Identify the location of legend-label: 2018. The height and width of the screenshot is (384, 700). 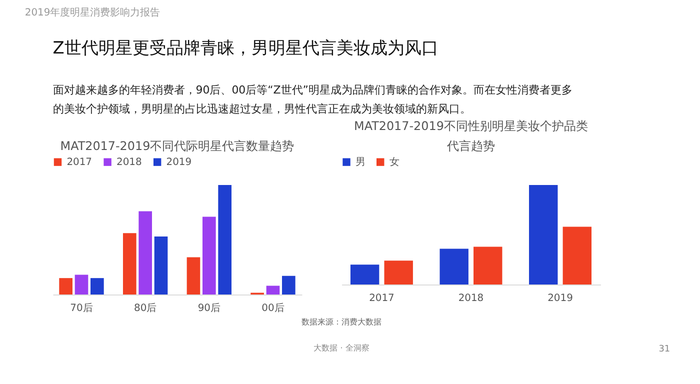
(129, 162).